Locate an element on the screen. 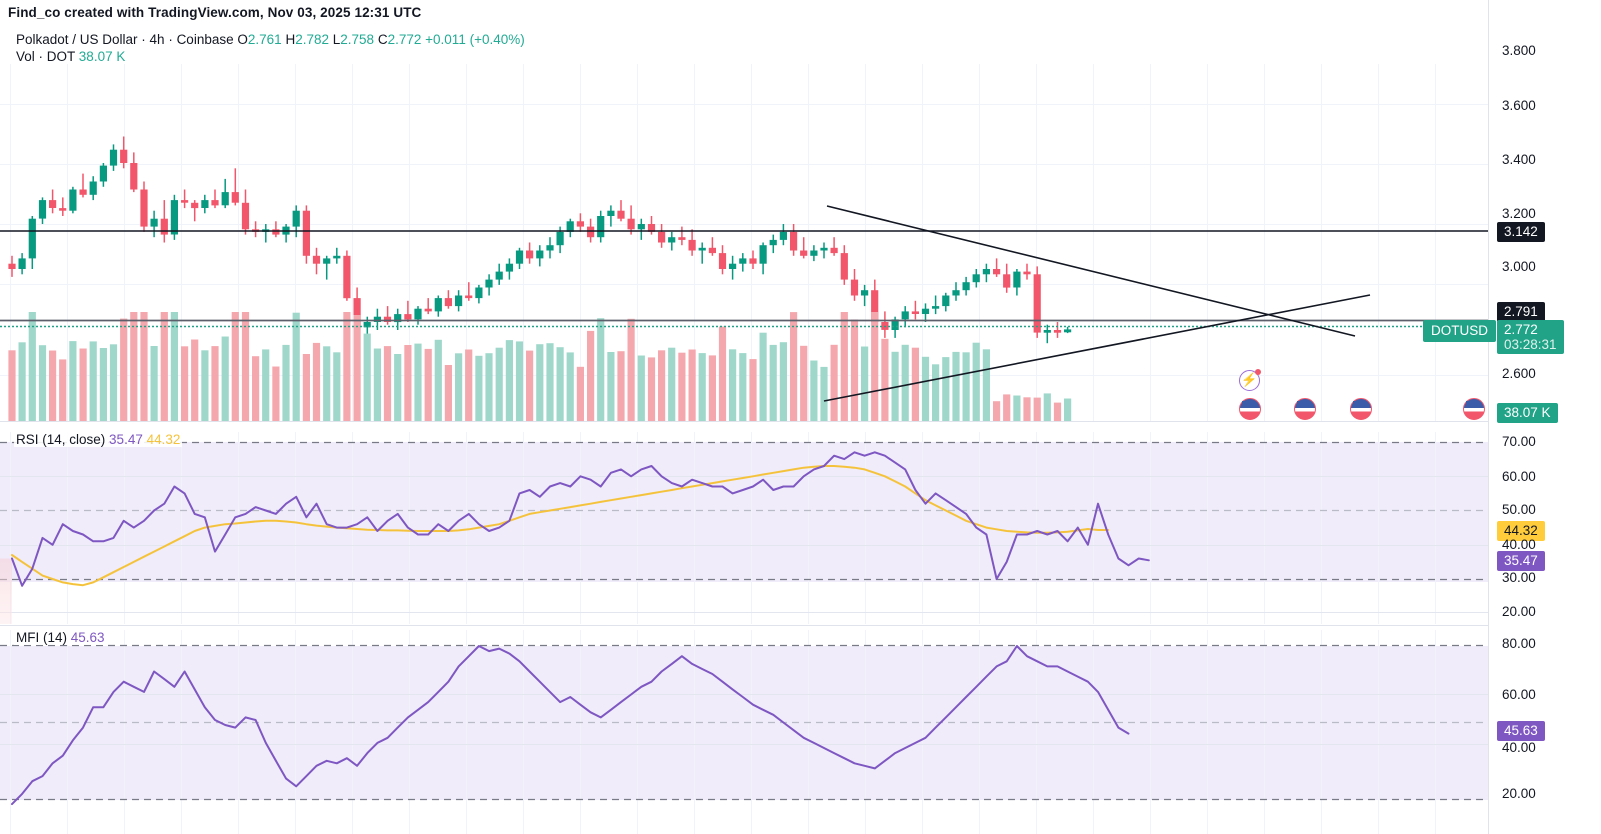  rsi-ma-line is located at coordinates (560, 526).